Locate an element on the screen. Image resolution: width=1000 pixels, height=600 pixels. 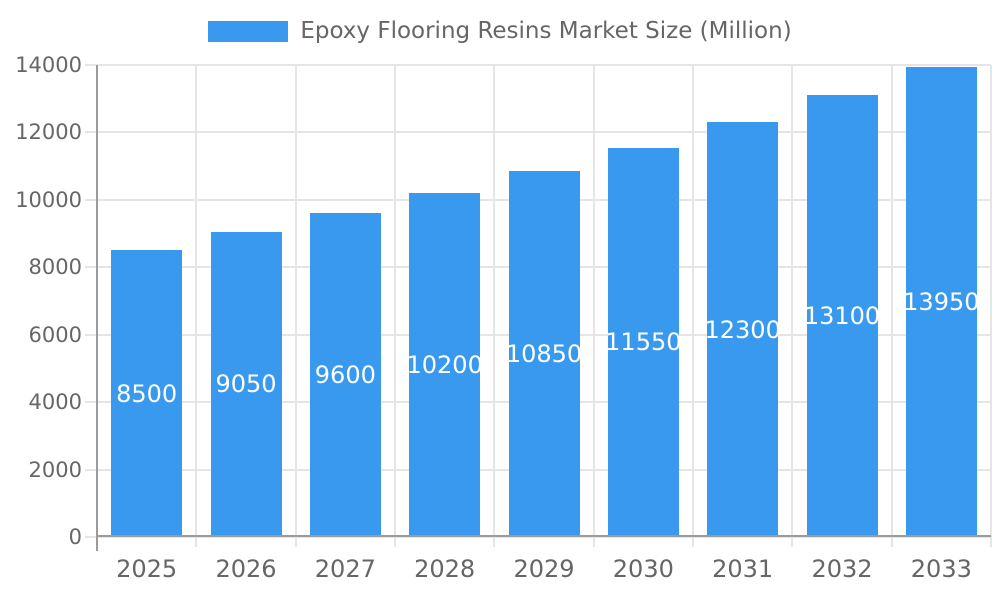
y-tick-label: 4000 is located at coordinates (55, 402).